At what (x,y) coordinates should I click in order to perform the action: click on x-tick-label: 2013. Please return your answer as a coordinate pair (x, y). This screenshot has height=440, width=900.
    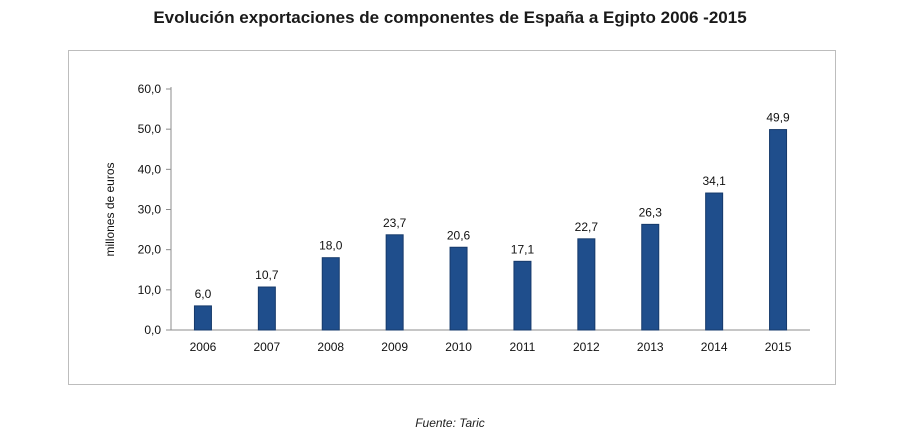
    Looking at the image, I should click on (650, 347).